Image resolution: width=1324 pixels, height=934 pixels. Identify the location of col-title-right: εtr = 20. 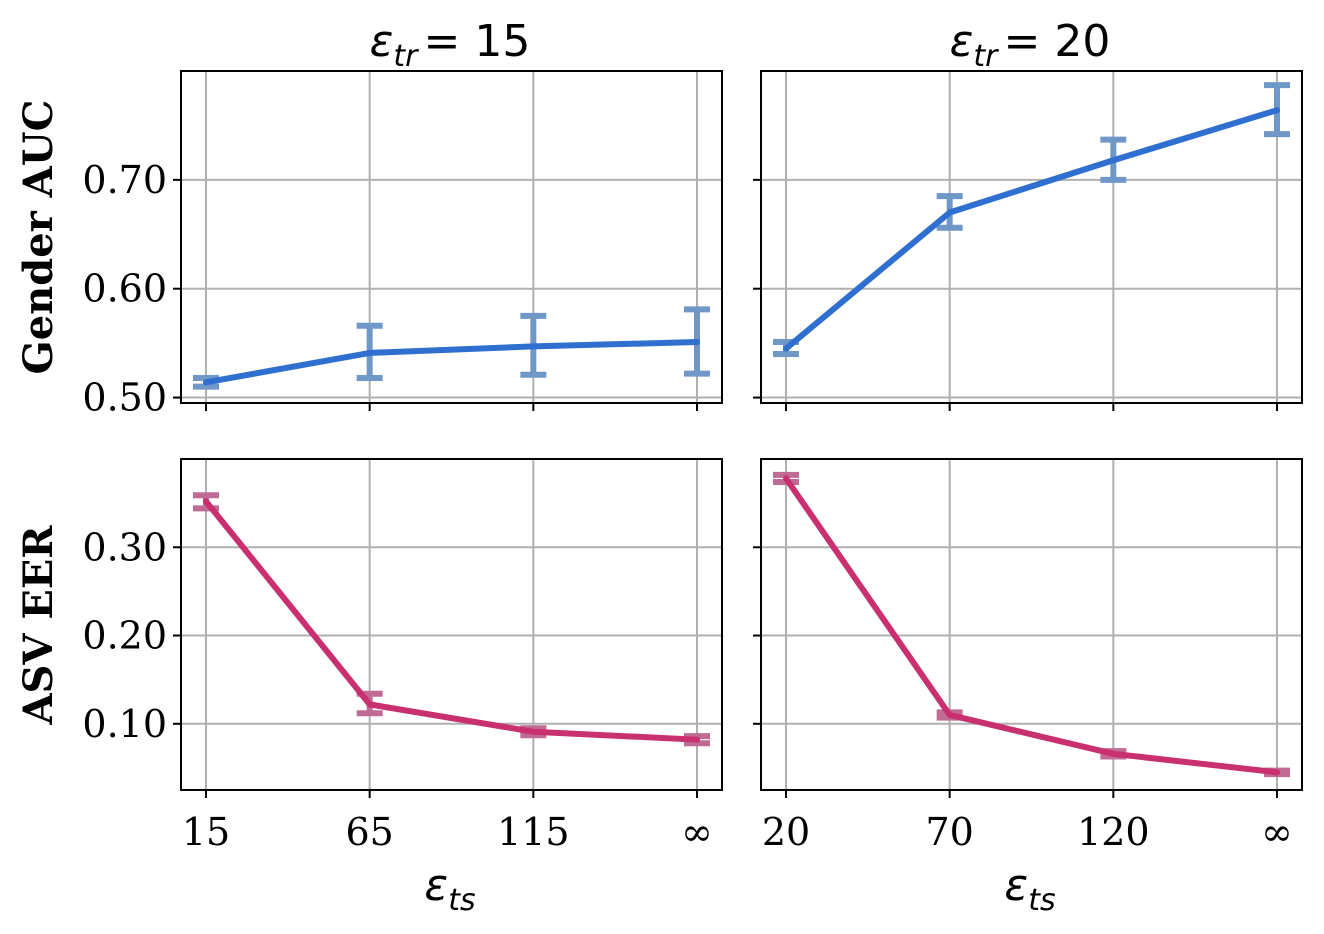
(1030, 45).